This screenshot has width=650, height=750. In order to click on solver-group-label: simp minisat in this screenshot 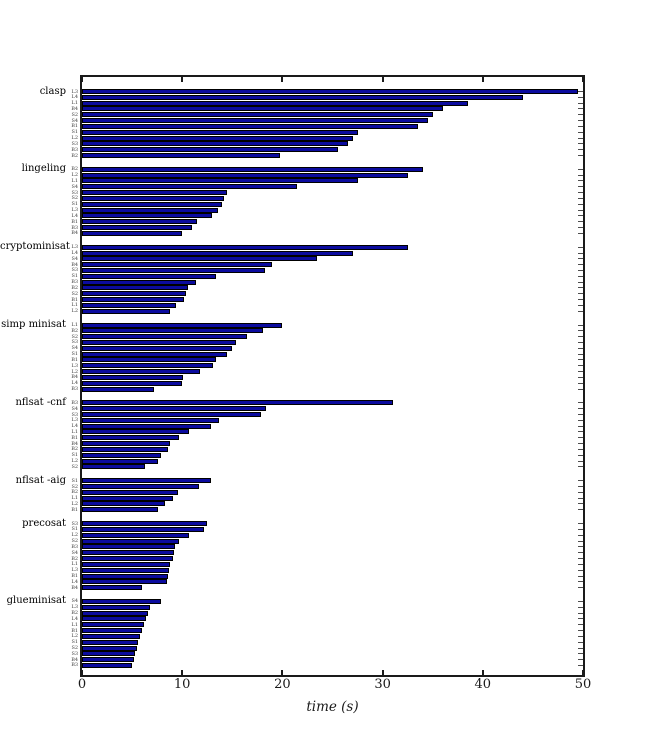, I will do `click(33, 325)`.